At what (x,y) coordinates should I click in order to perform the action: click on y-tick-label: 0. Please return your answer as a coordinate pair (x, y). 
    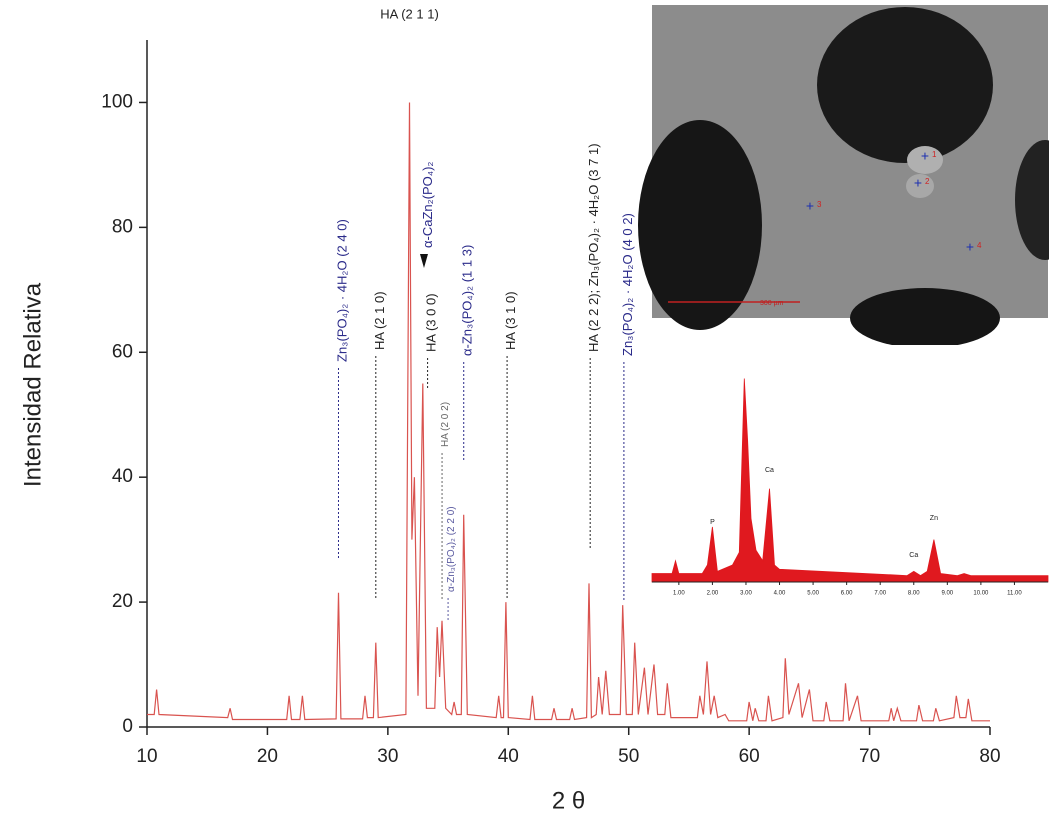
    Looking at the image, I should click on (127, 726).